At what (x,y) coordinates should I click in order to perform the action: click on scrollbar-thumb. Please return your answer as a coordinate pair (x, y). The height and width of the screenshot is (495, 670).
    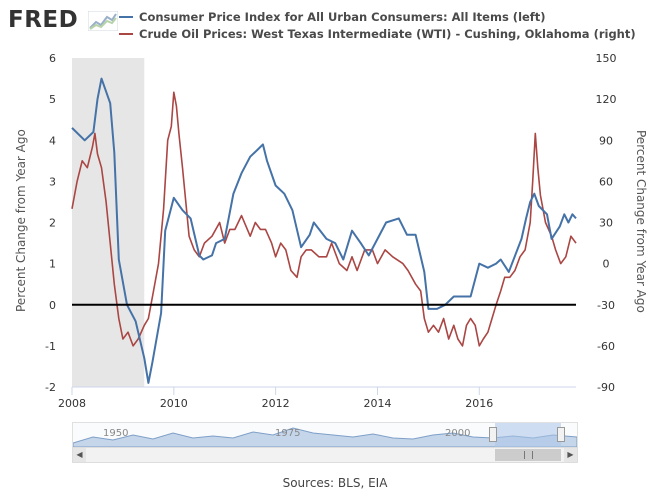
    Looking at the image, I should click on (528, 455).